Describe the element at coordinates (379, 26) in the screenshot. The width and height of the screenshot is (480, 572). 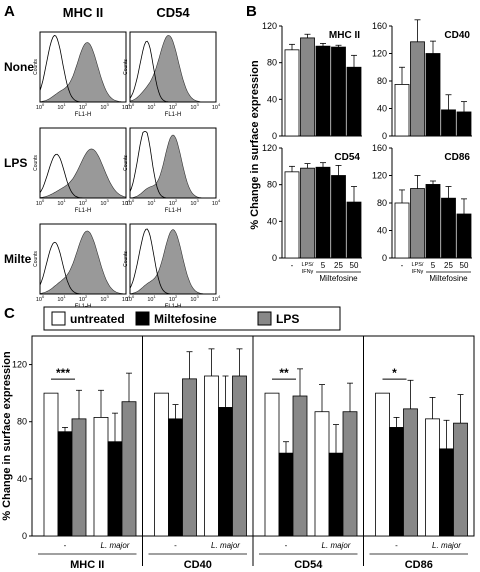
I see `y-tick-label: 160` at that location.